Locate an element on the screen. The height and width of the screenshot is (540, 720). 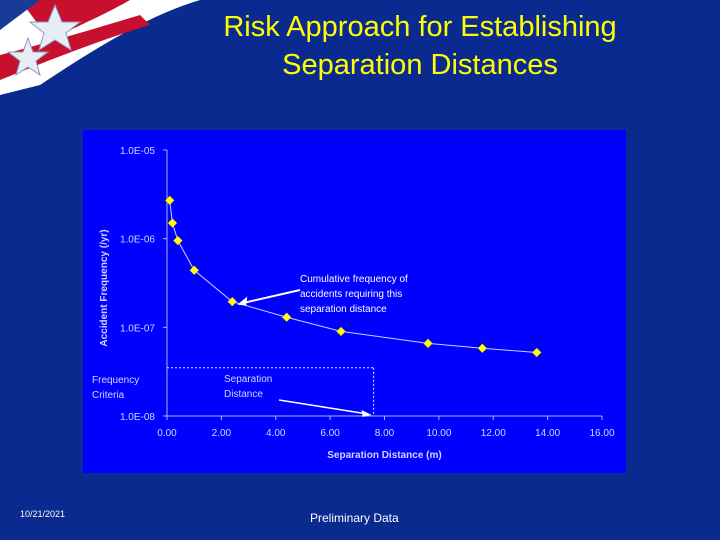
x-tick-label: 8.00 is located at coordinates (385, 433).